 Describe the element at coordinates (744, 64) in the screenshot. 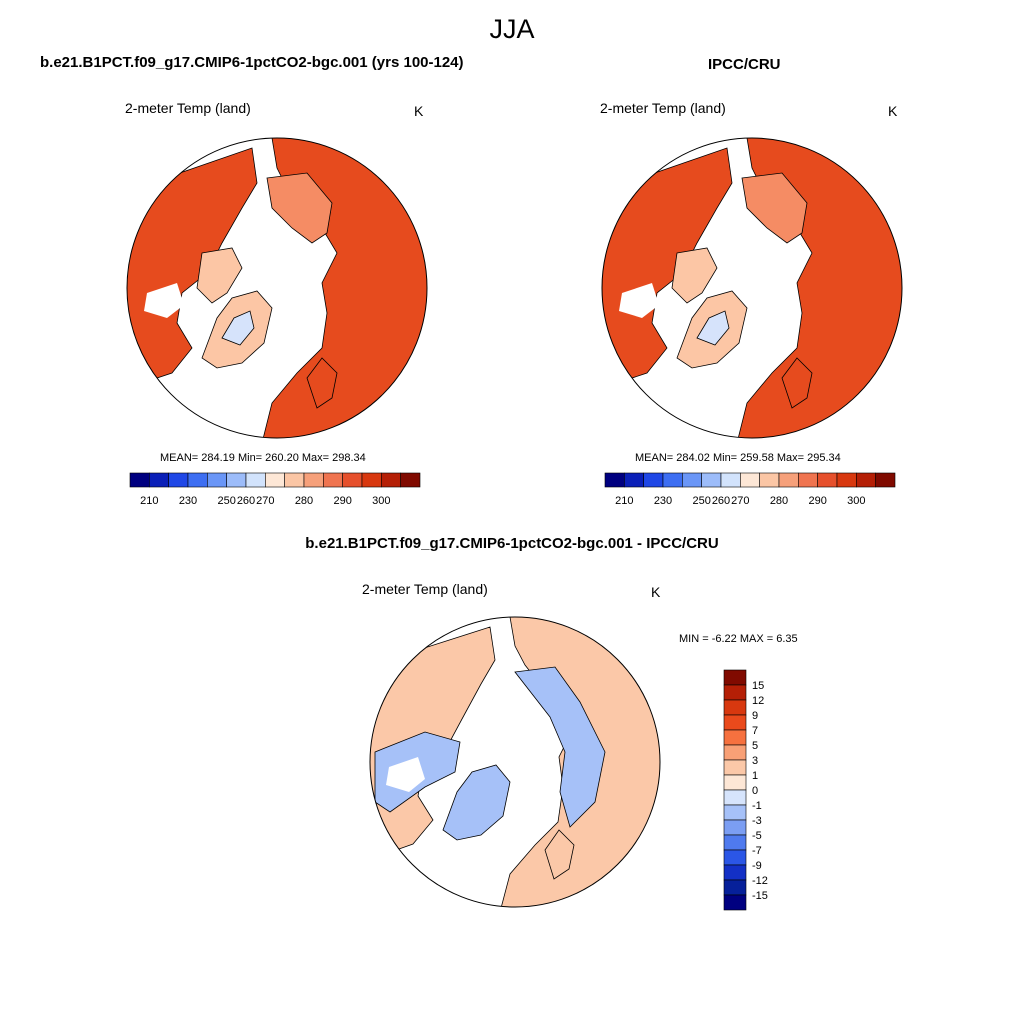

I see `panel-right-title: IPCC/CRU` at that location.